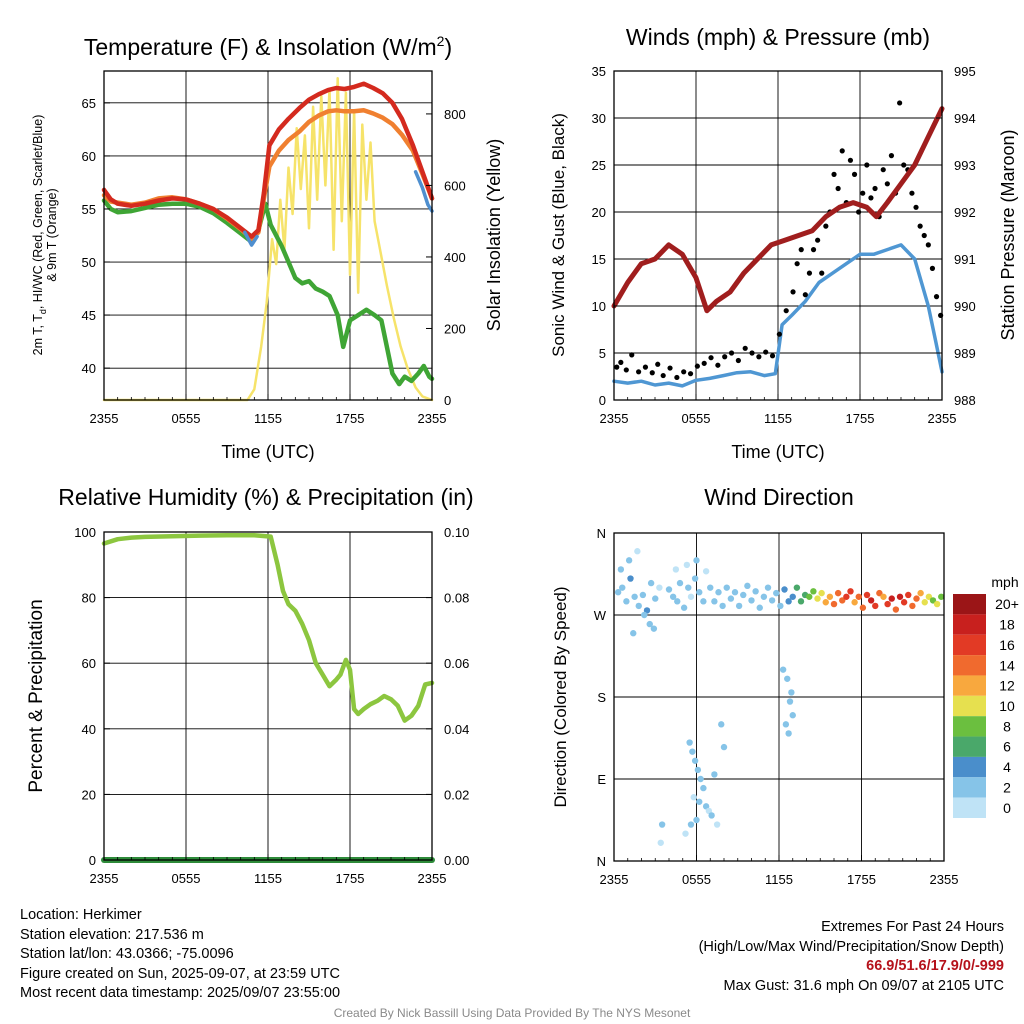 This screenshot has height=1024, width=1024. What do you see at coordinates (696, 418) in the screenshot?
I see `wind-xtick-label: 0555` at bounding box center [696, 418].